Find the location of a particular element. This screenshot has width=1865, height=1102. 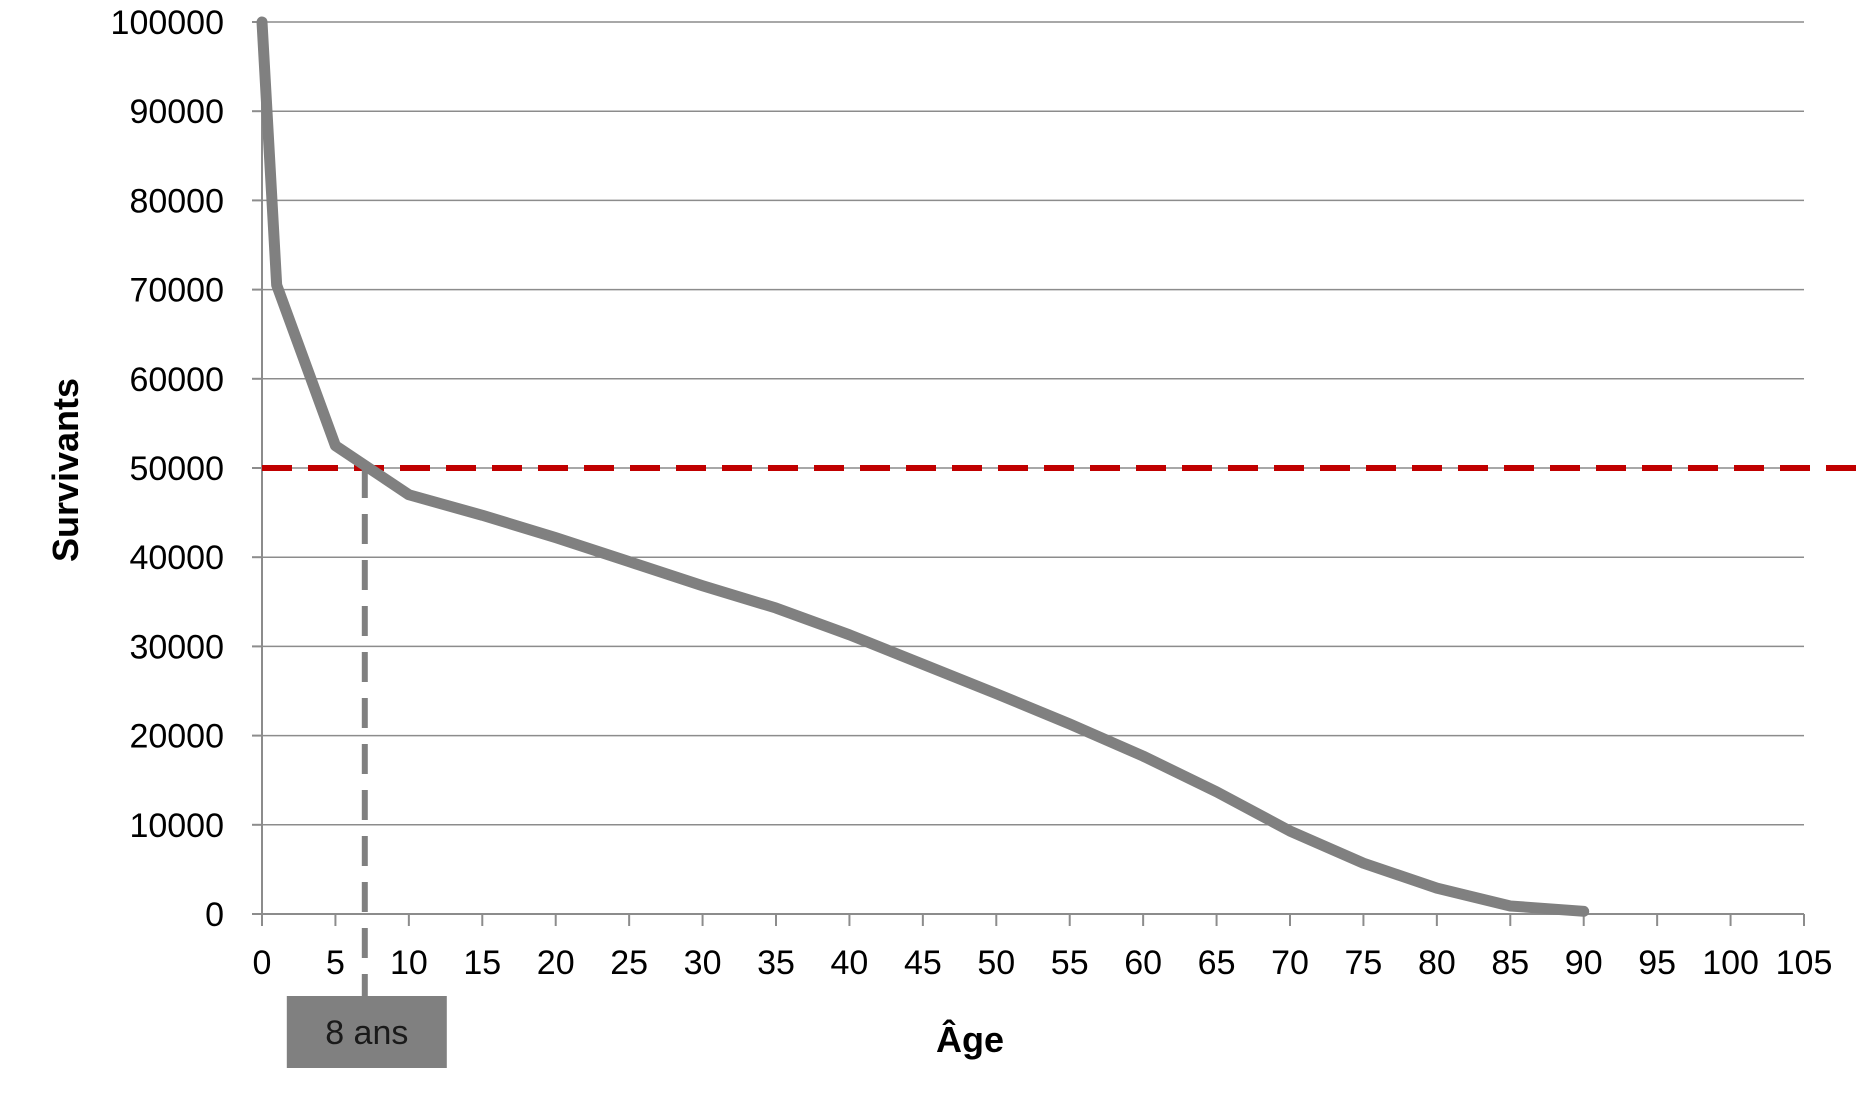

x-tick-label: 80 is located at coordinates (1437, 963).